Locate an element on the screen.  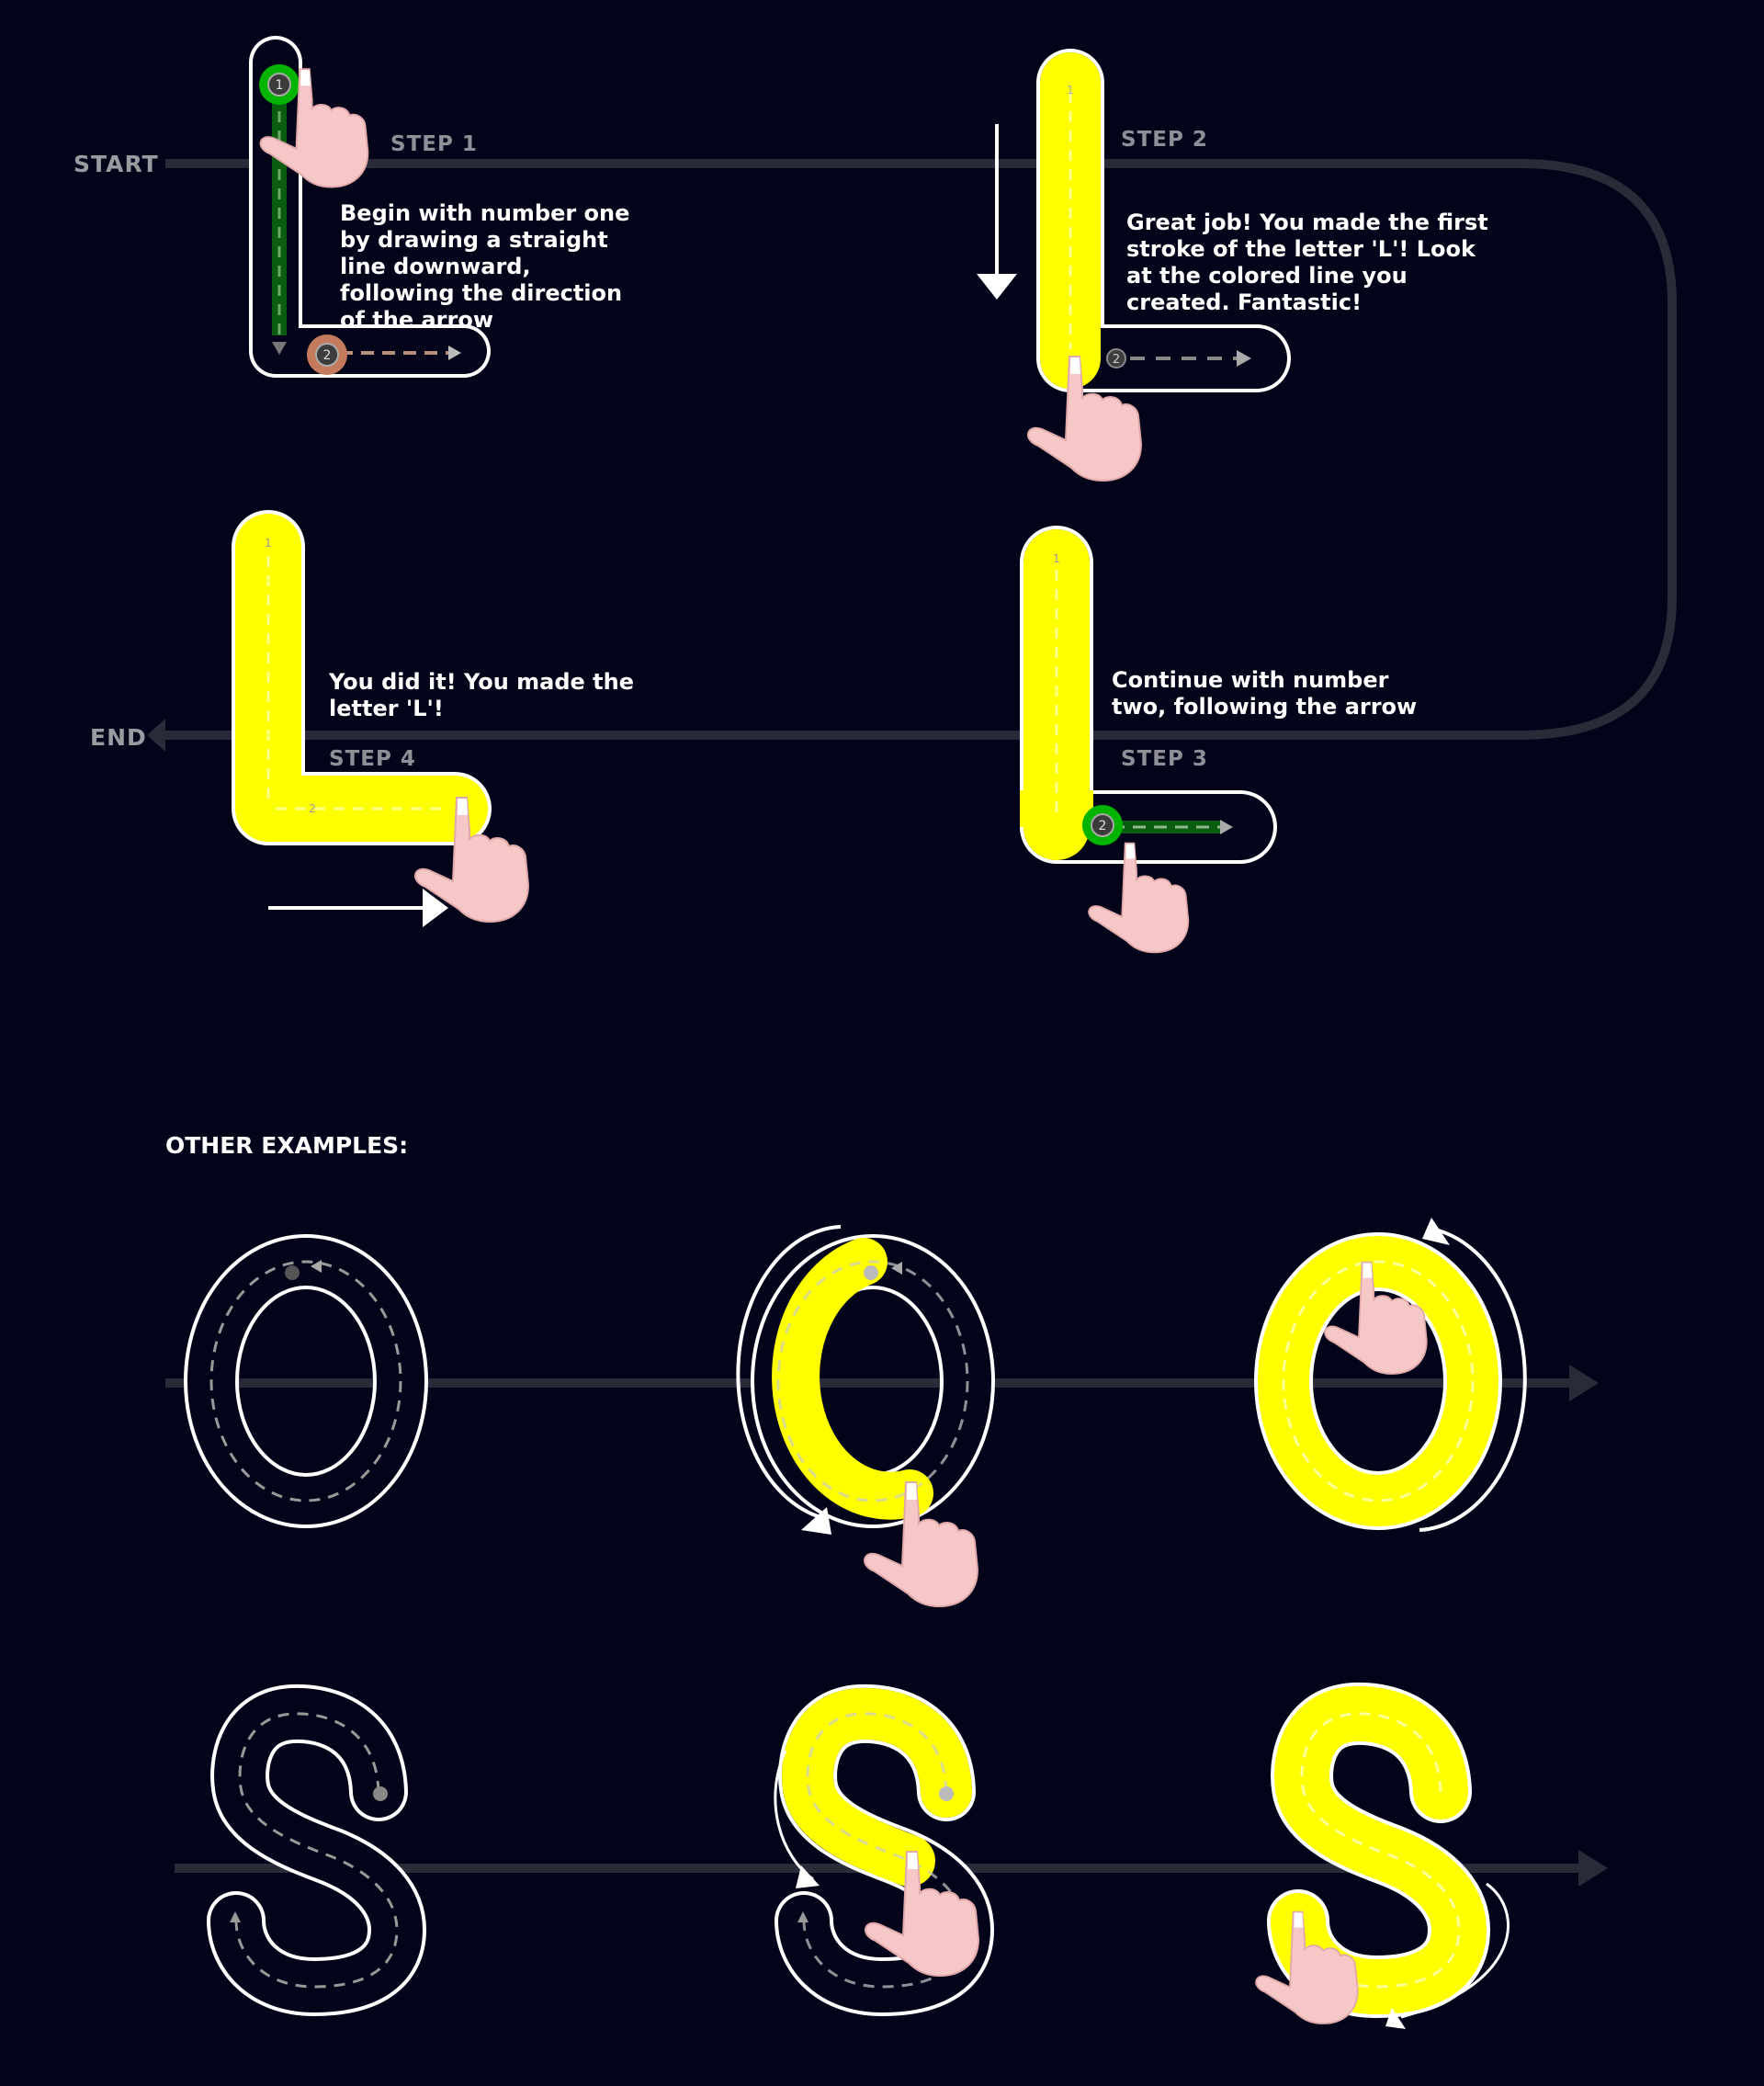
letter-o-outline is located at coordinates (306, 1381).